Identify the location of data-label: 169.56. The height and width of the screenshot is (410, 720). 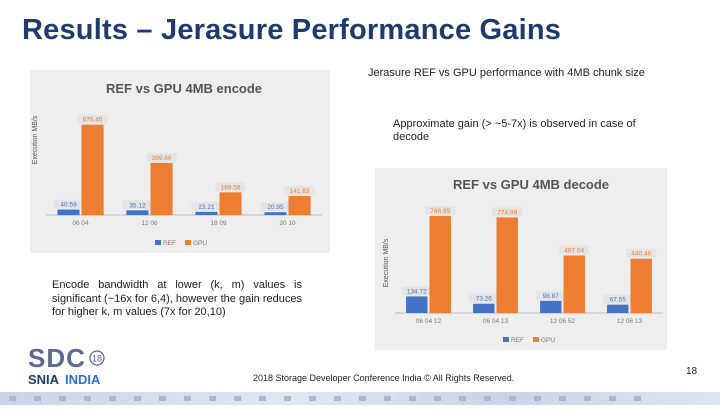
(231, 187).